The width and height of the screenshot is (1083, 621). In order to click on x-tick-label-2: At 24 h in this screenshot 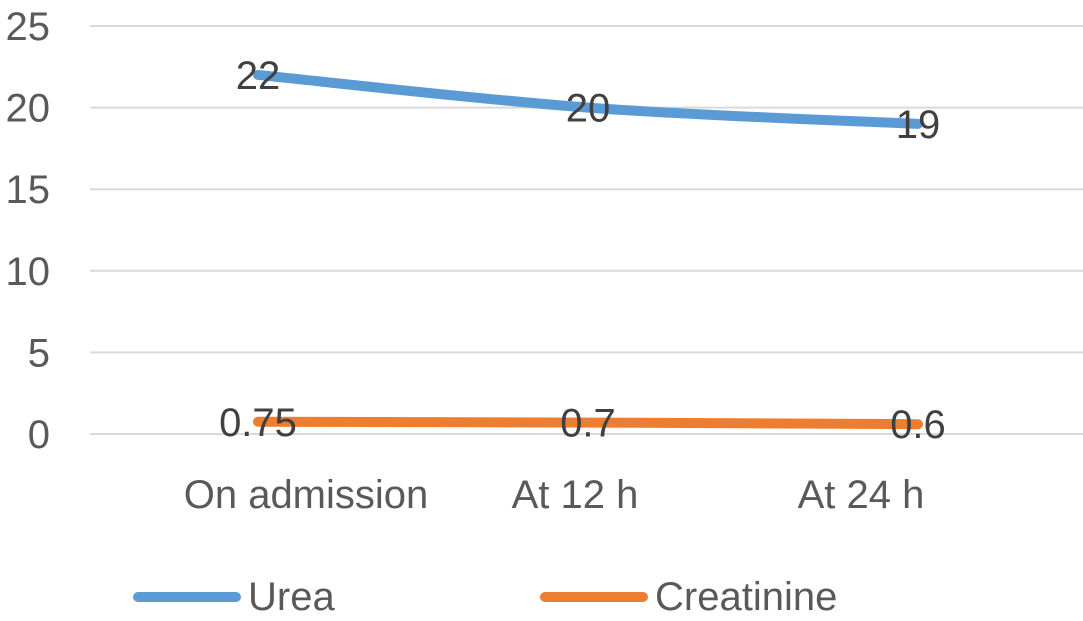, I will do `click(861, 495)`.